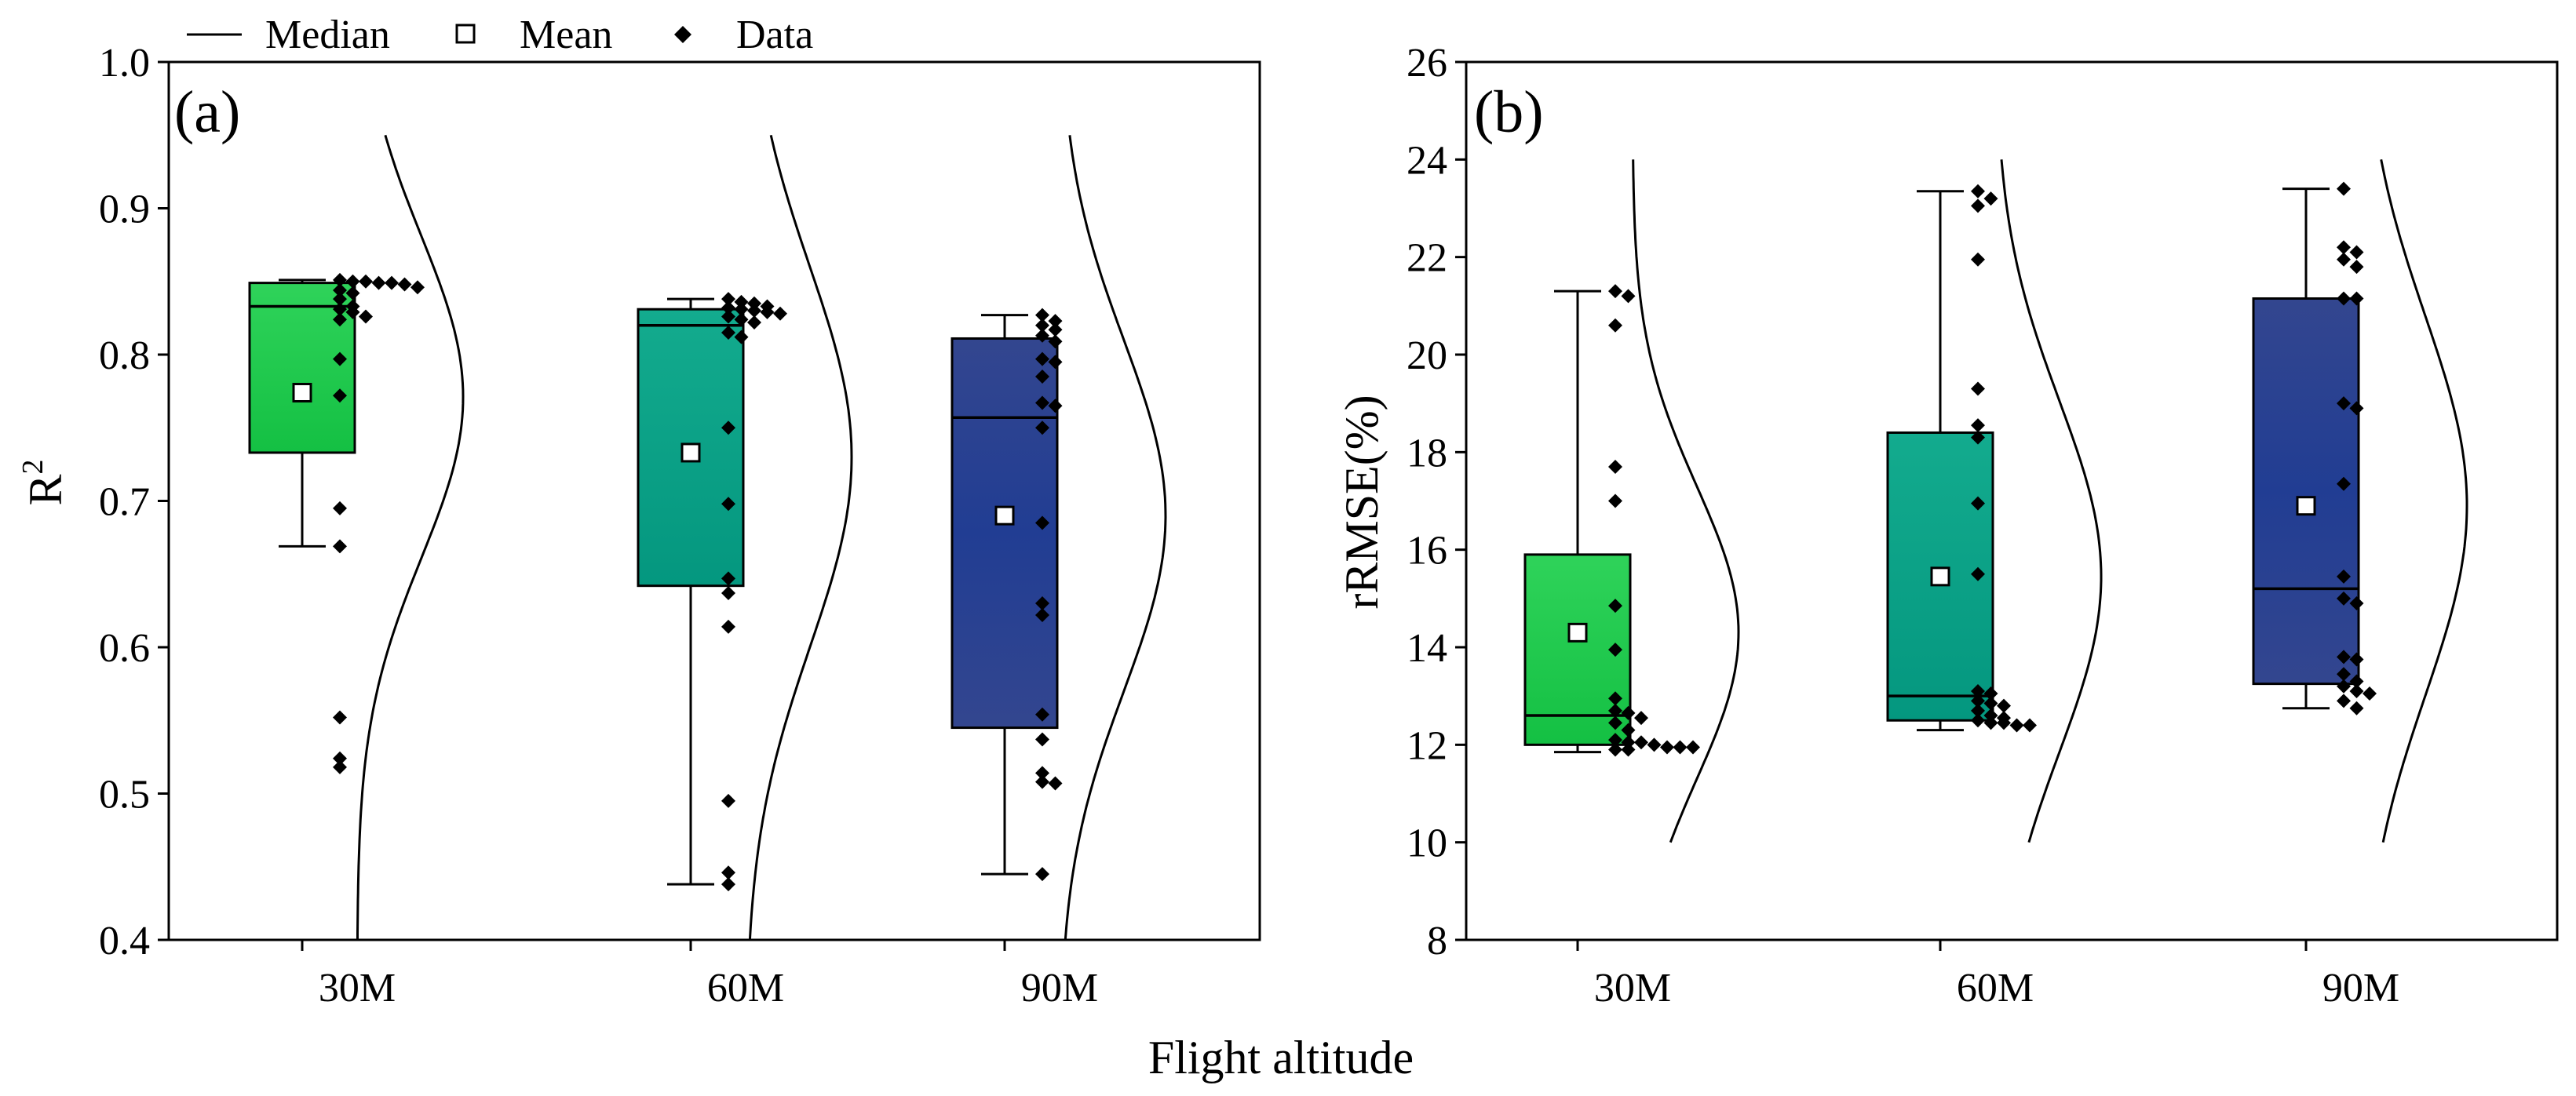 This screenshot has height=1096, width=2576. Describe the element at coordinates (500, 35) in the screenshot. I see `legend: Median Mean Data` at that location.